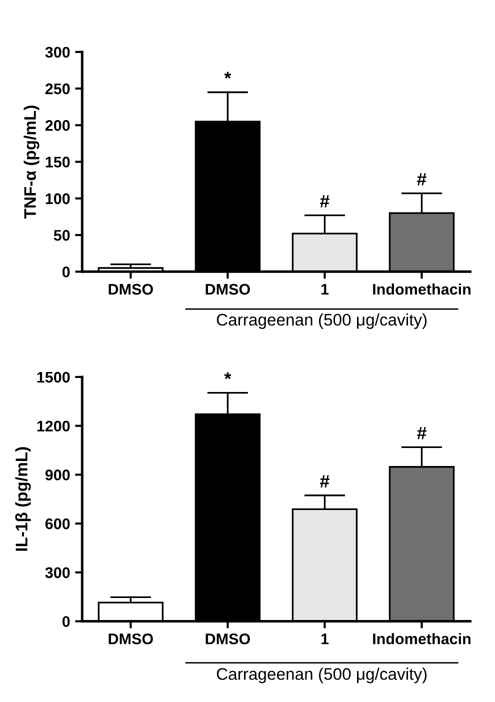 Image resolution: width=495 pixels, height=702 pixels. I want to click on y-tick-label: 900, so click(57, 475).